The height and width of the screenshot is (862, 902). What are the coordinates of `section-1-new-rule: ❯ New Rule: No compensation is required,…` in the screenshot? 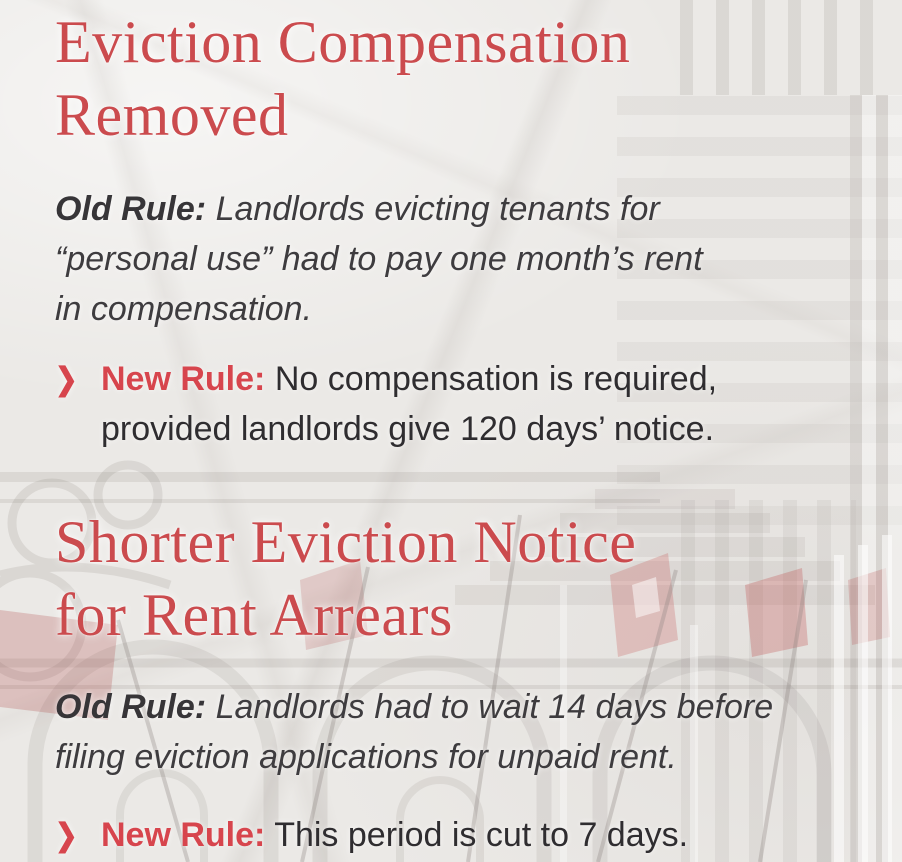 It's located at (463, 404).